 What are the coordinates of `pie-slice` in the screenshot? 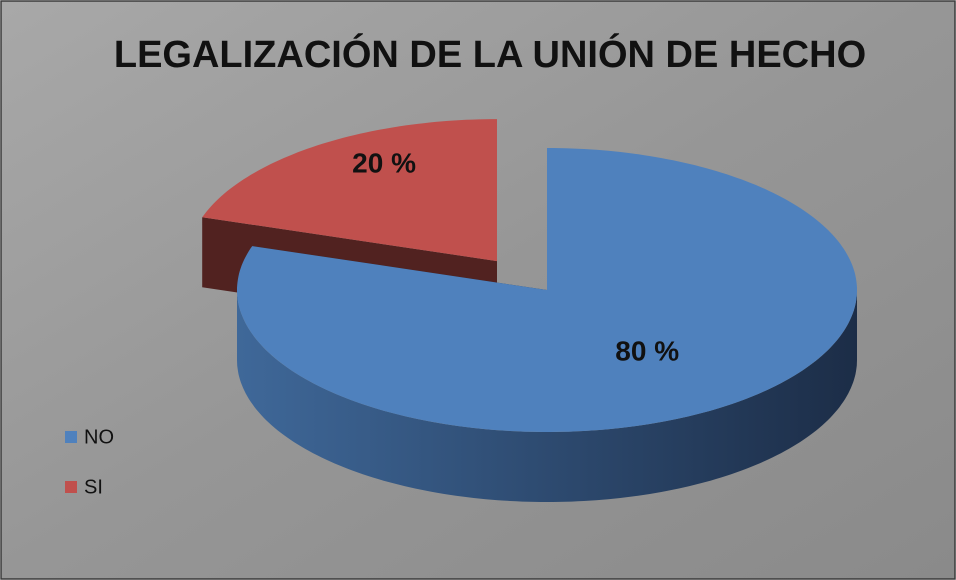 It's located at (349, 190).